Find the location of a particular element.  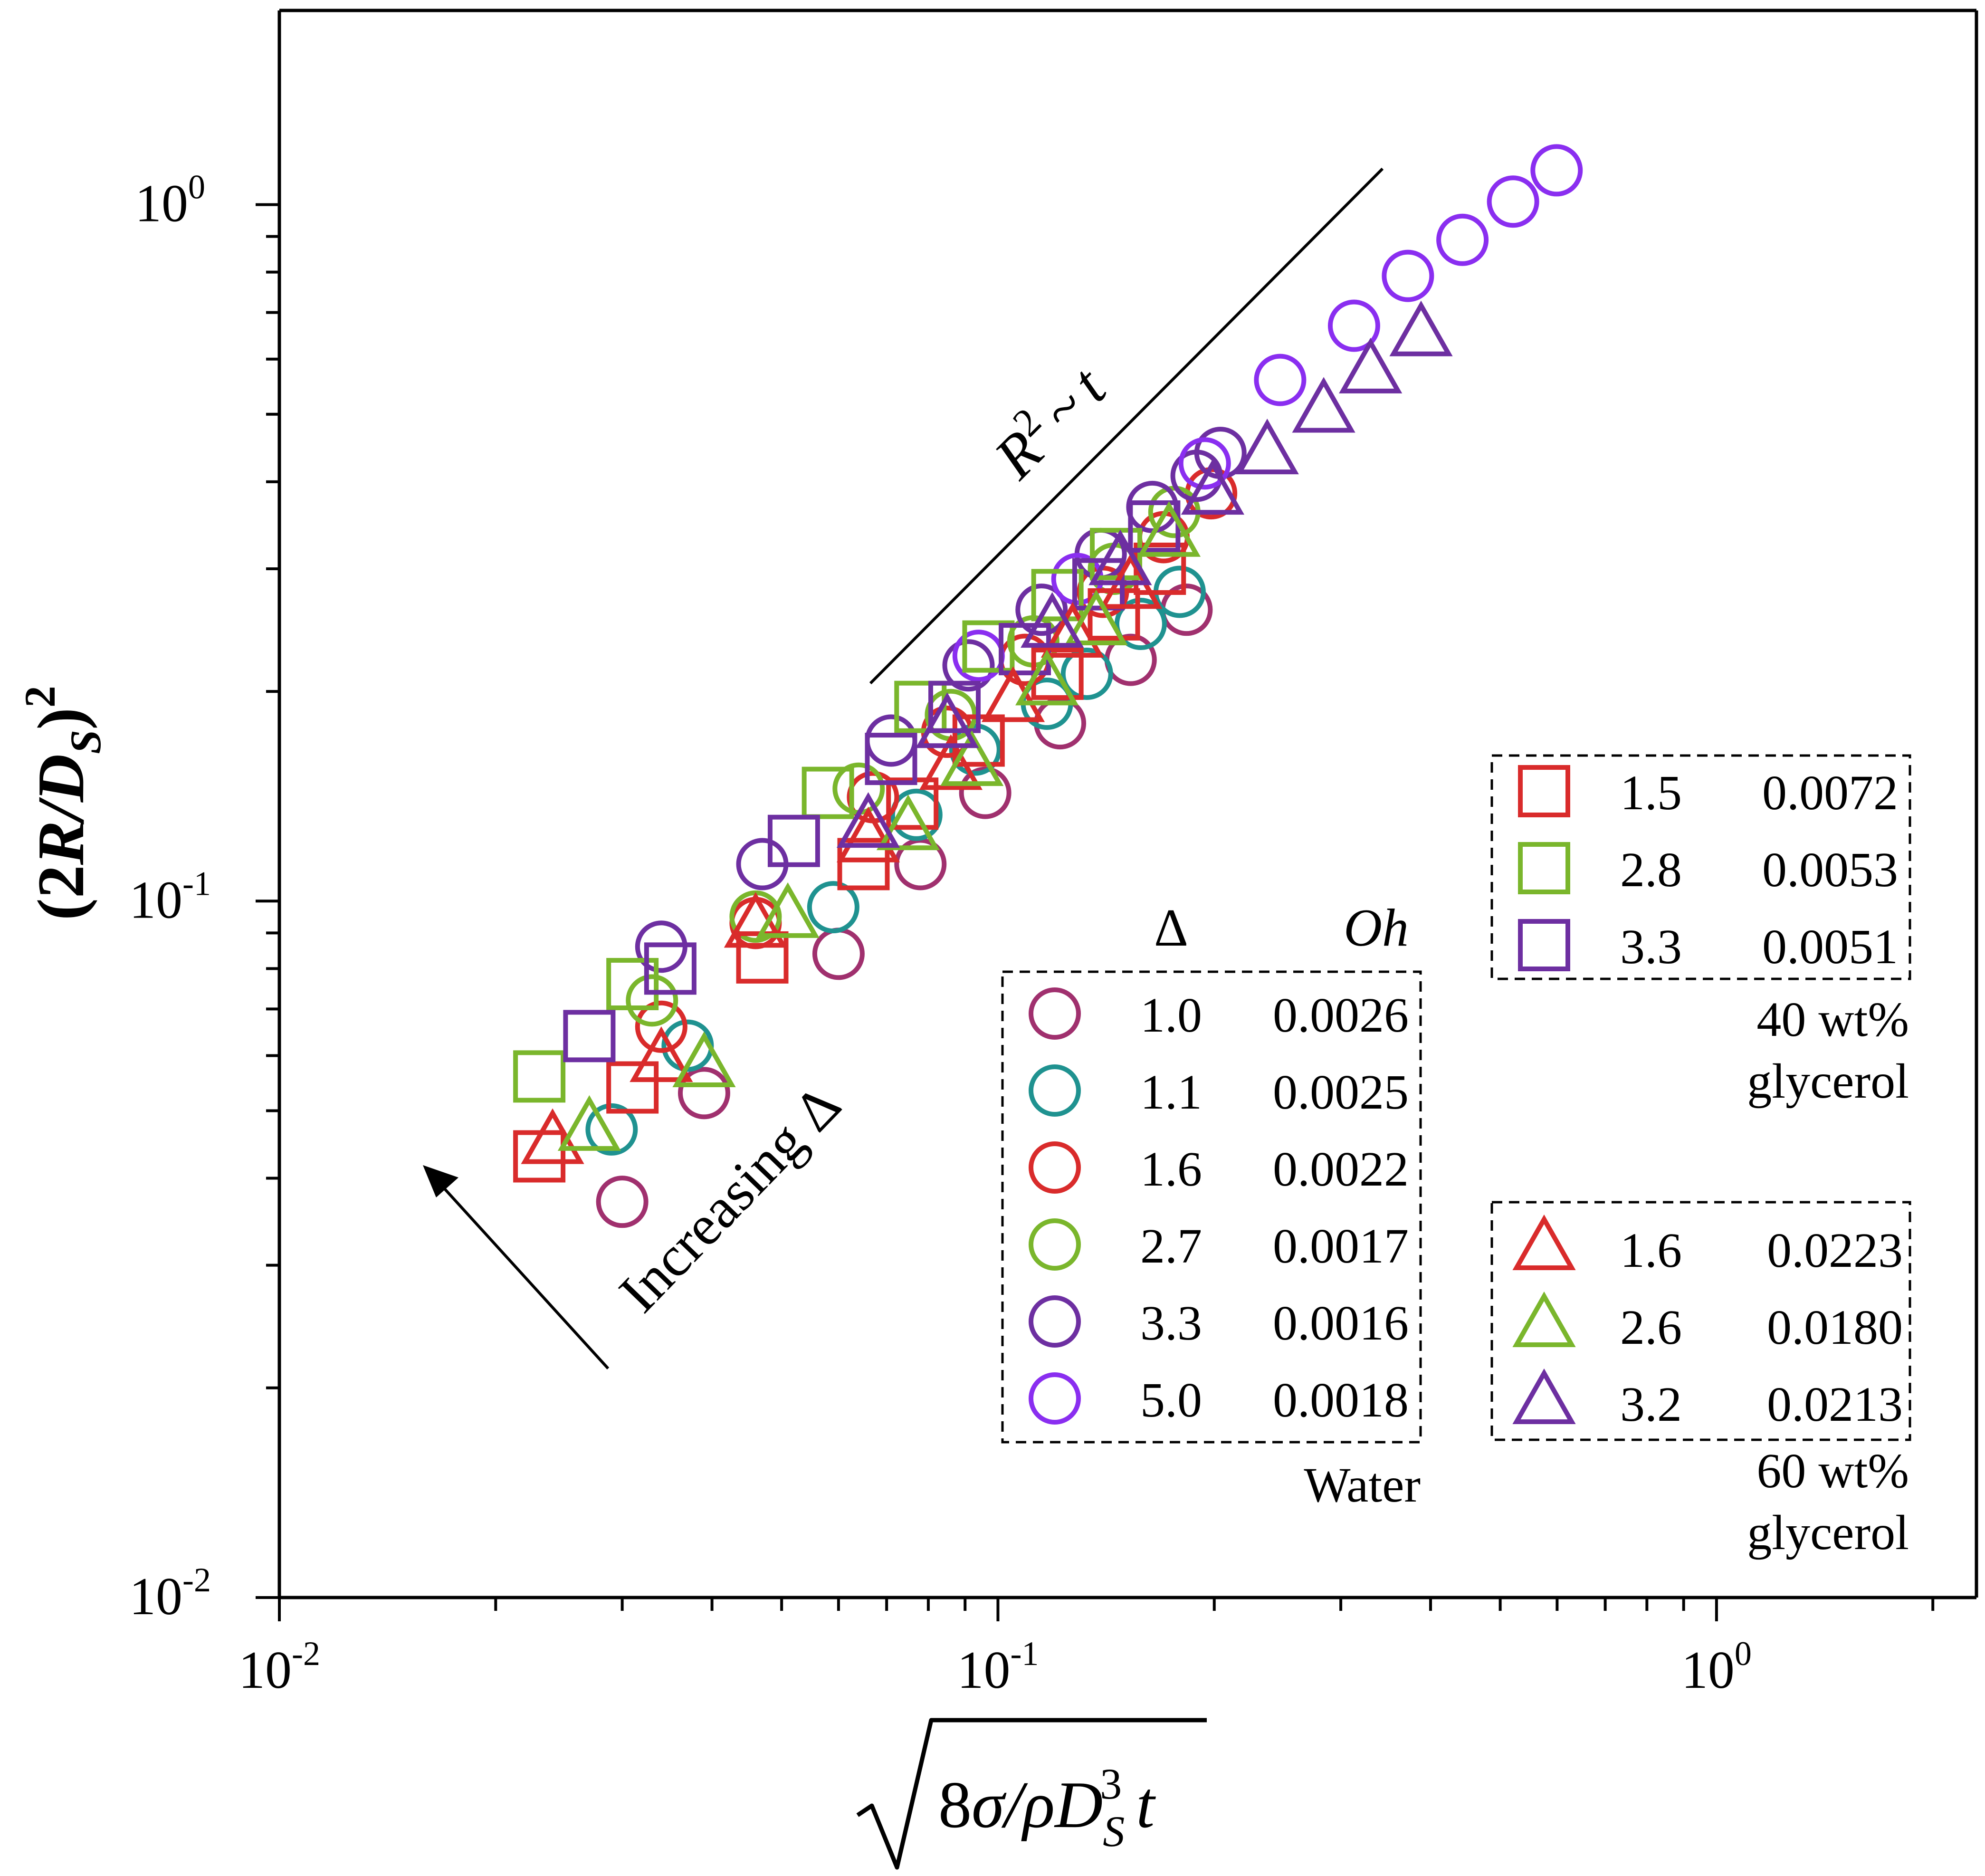

legend-oh-value: 0.0213 is located at coordinates (1835, 1404).